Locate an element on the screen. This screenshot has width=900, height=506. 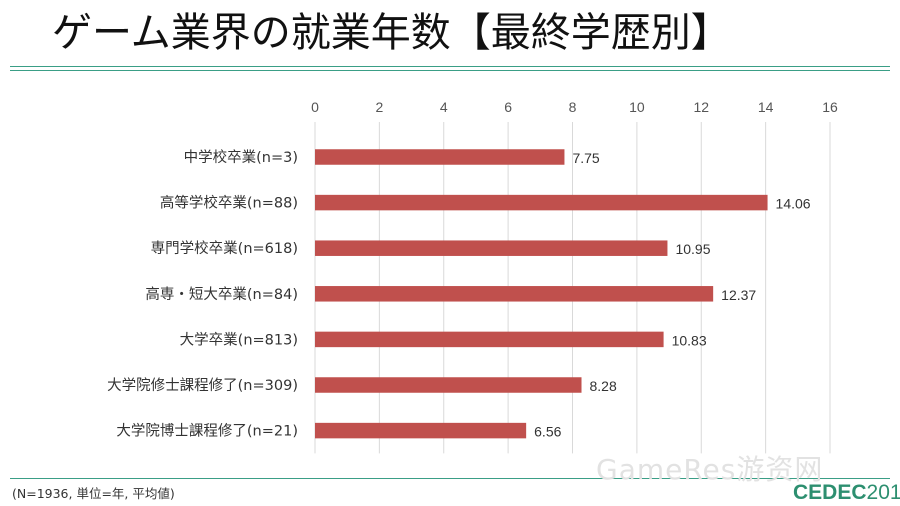
x-tick-label-3: 6 is located at coordinates (508, 107).